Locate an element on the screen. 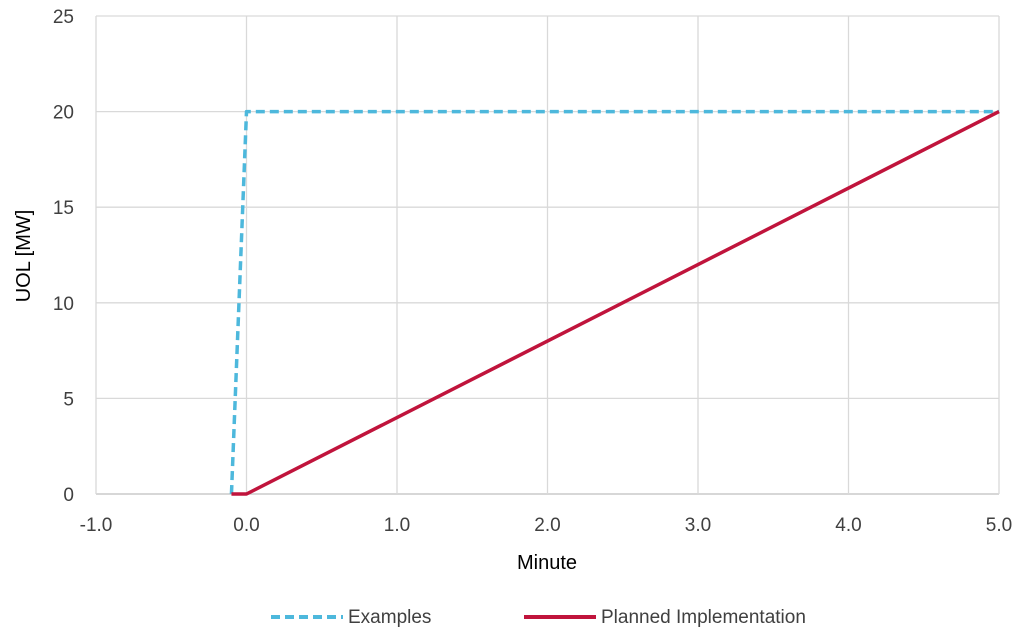  x-tick-label: 3.0 is located at coordinates (698, 525).